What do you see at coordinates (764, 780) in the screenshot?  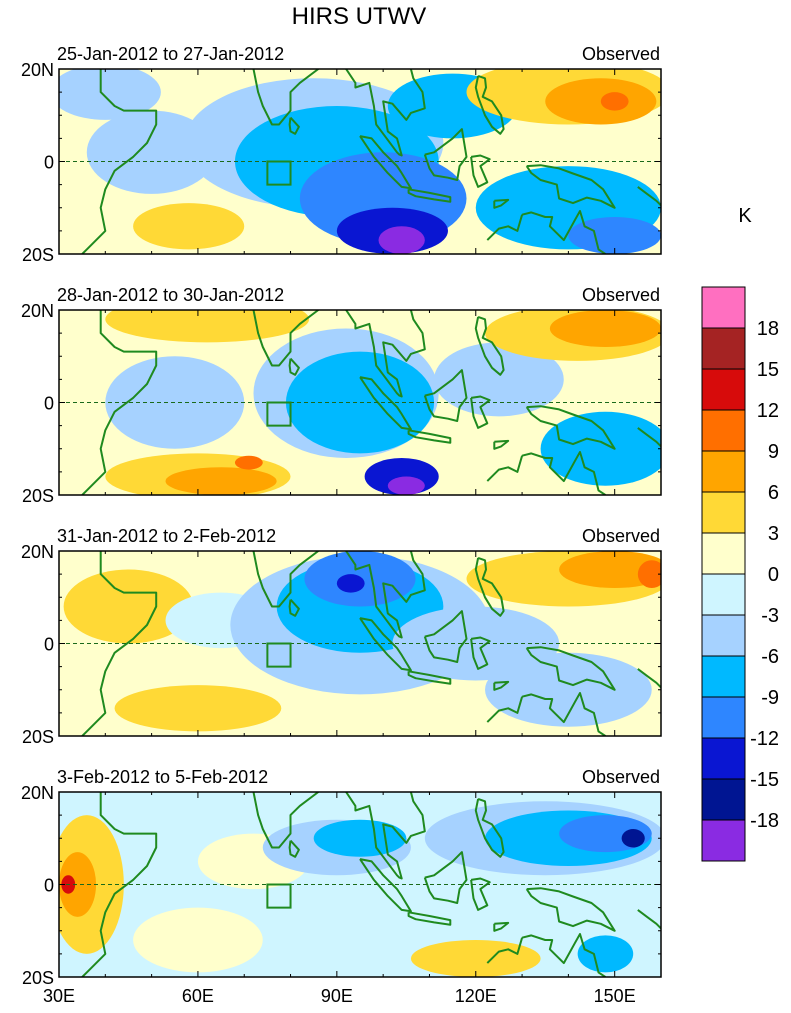 I see `colorbar-label: -15` at bounding box center [764, 780].